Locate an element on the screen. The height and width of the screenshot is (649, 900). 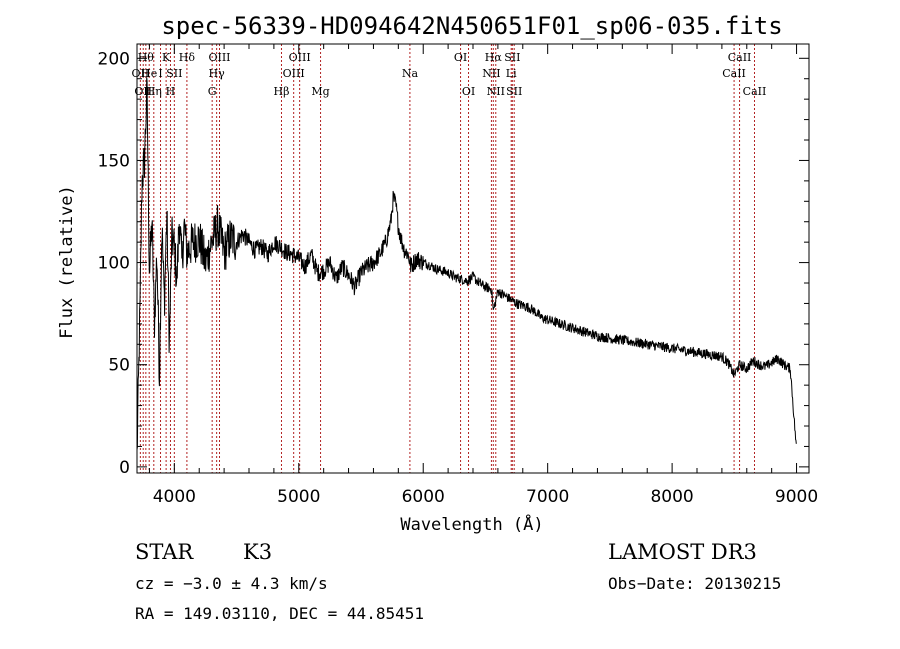
y-tick-label: 50 is located at coordinates (119, 366).